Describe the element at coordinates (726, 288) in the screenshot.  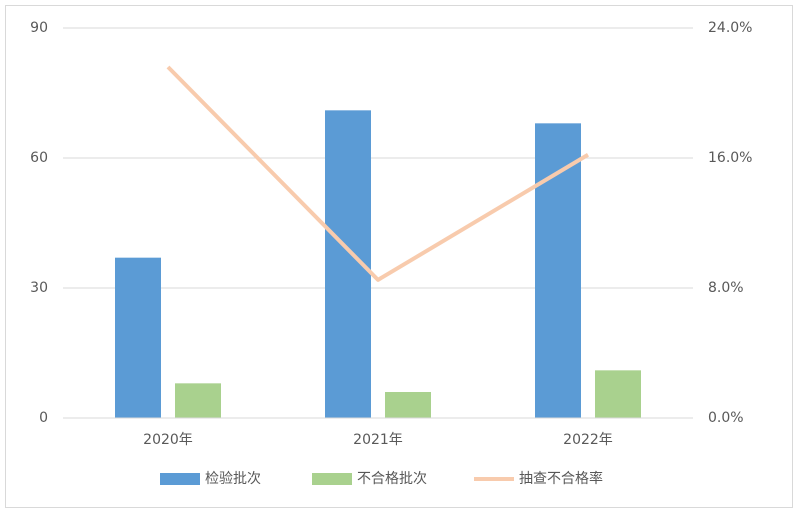
I see `y2-tick-label: 8.0%` at that location.